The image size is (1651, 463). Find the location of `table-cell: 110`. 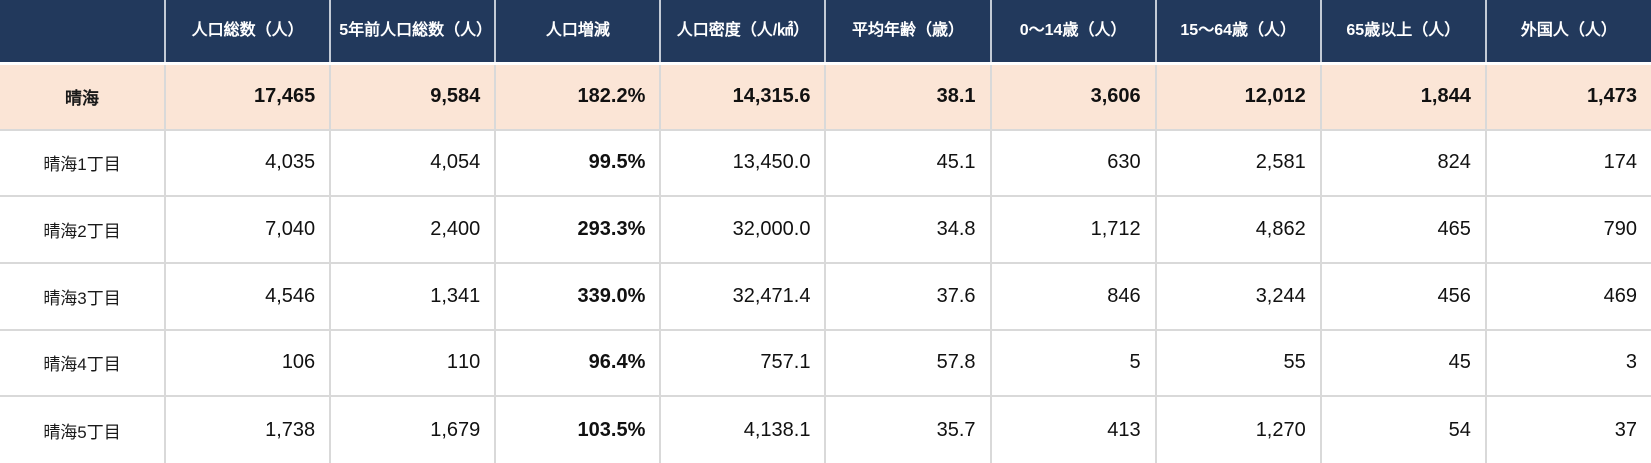

table-cell: 110 is located at coordinates (413, 363).